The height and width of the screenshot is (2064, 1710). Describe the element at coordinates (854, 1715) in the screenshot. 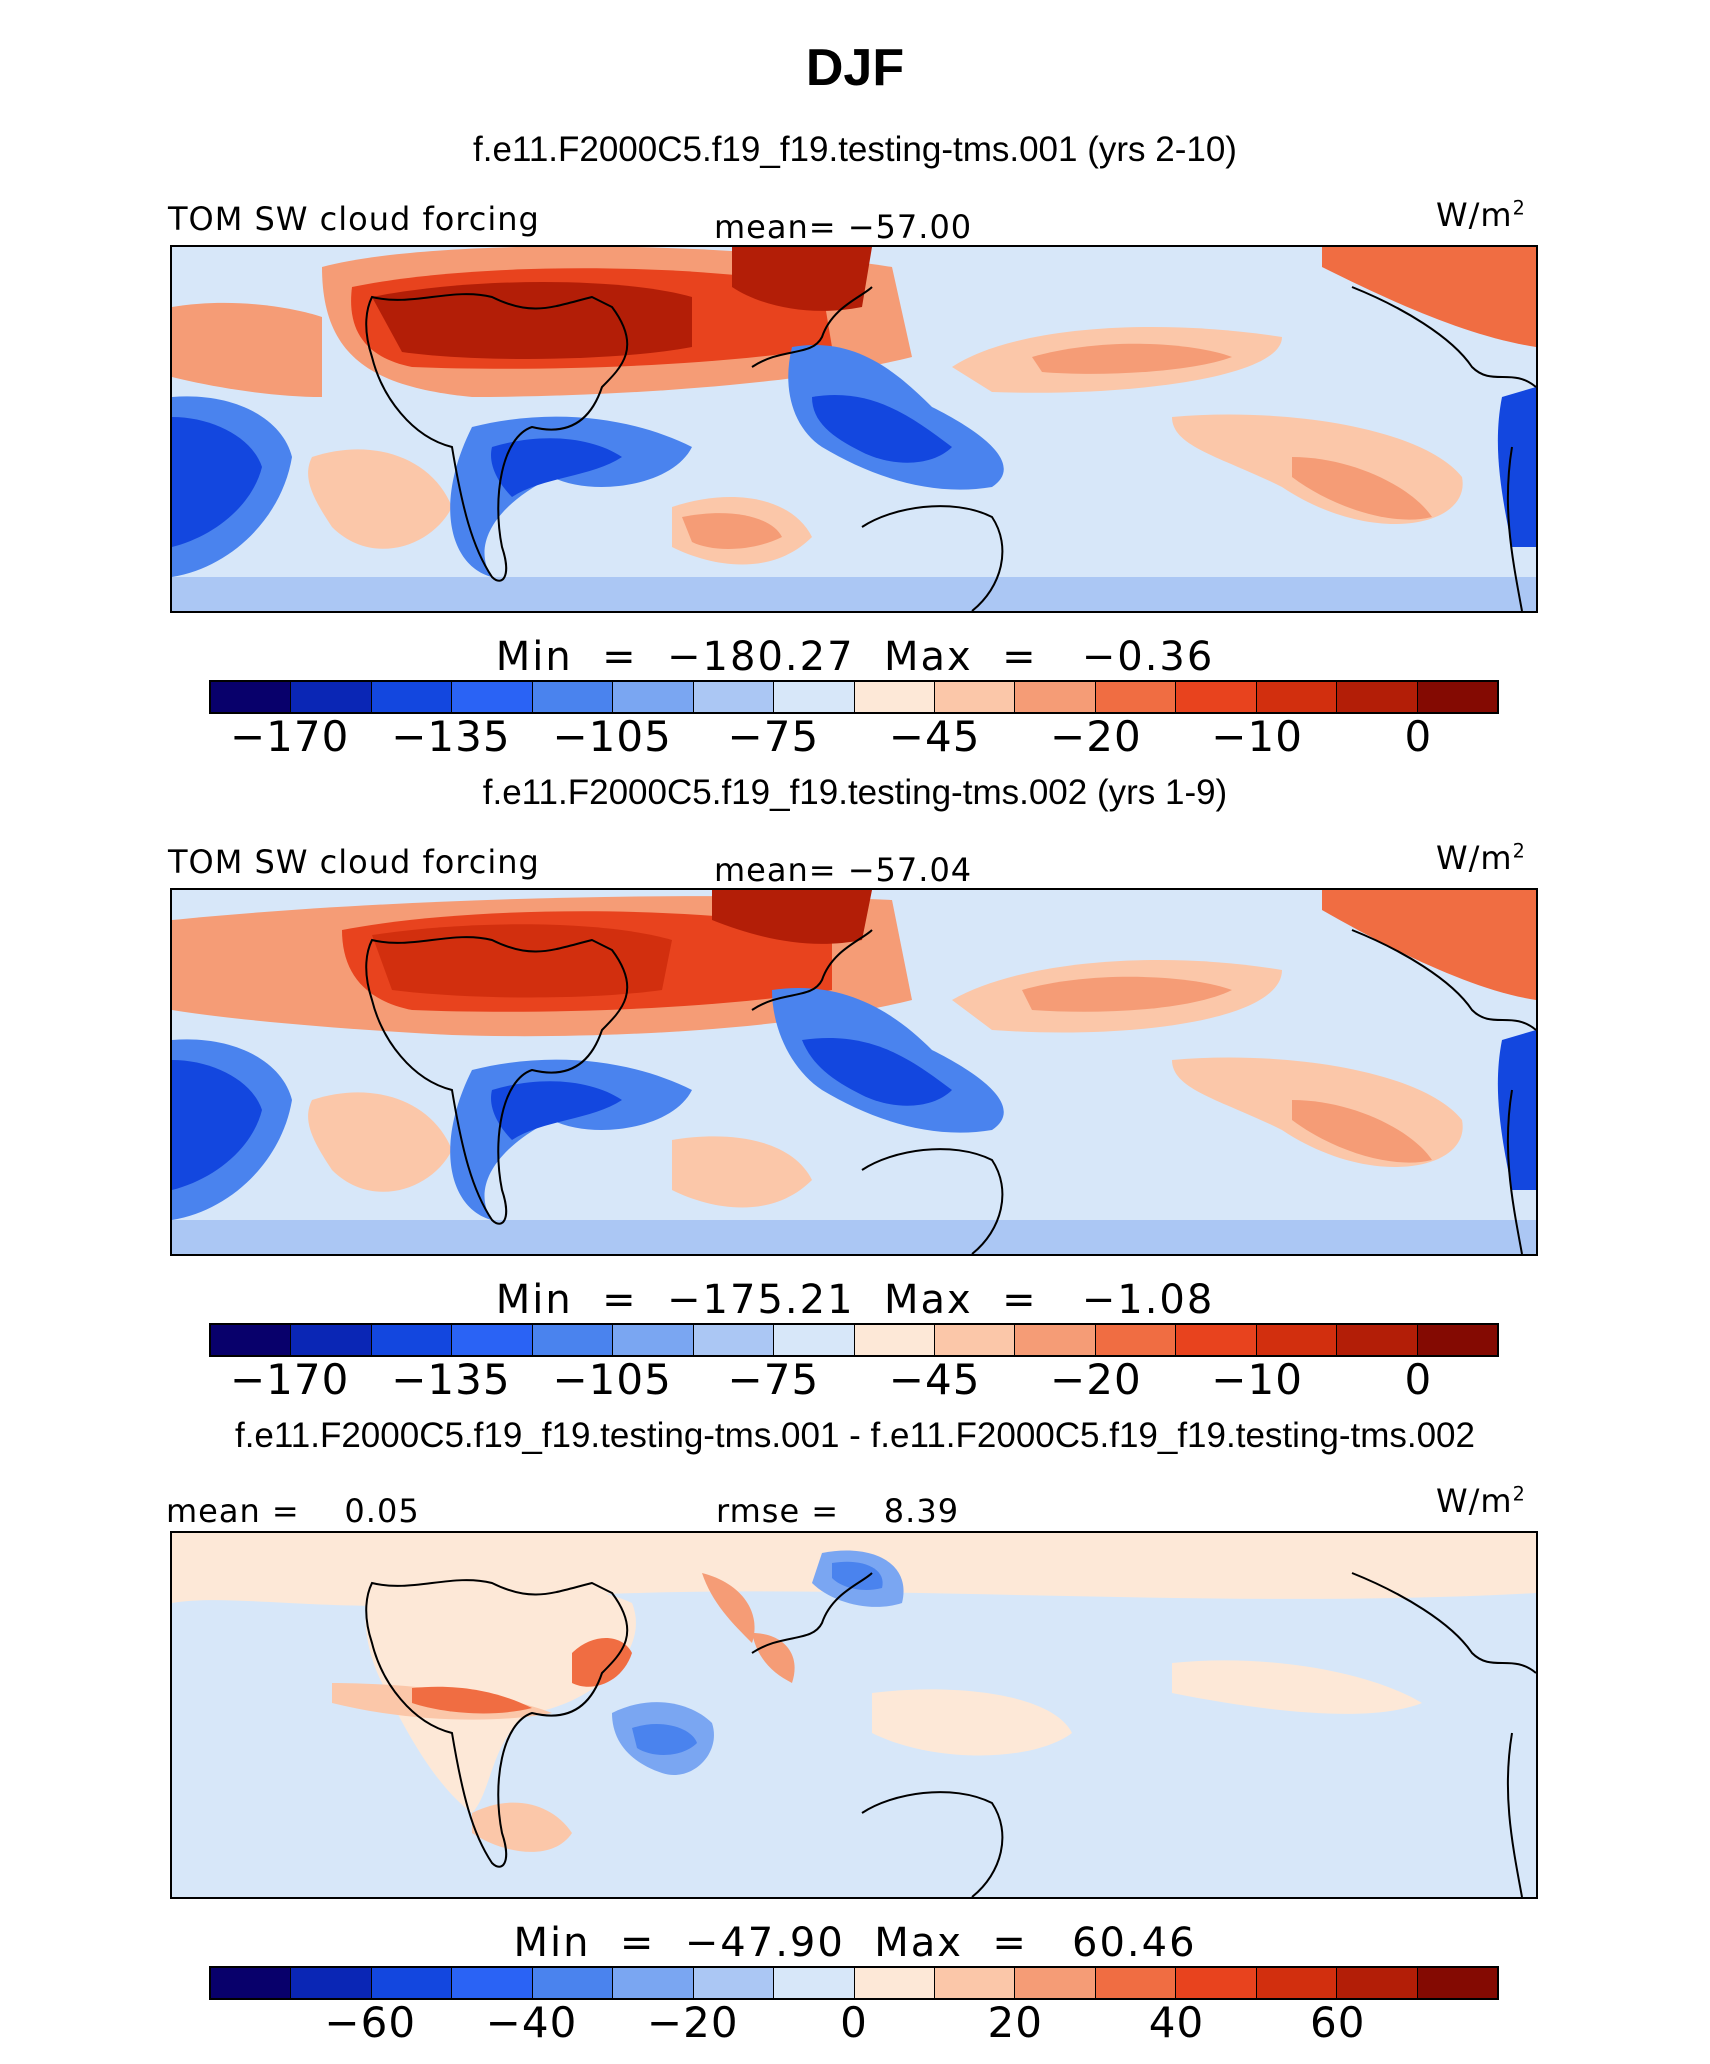

I see `panel-3-map` at that location.